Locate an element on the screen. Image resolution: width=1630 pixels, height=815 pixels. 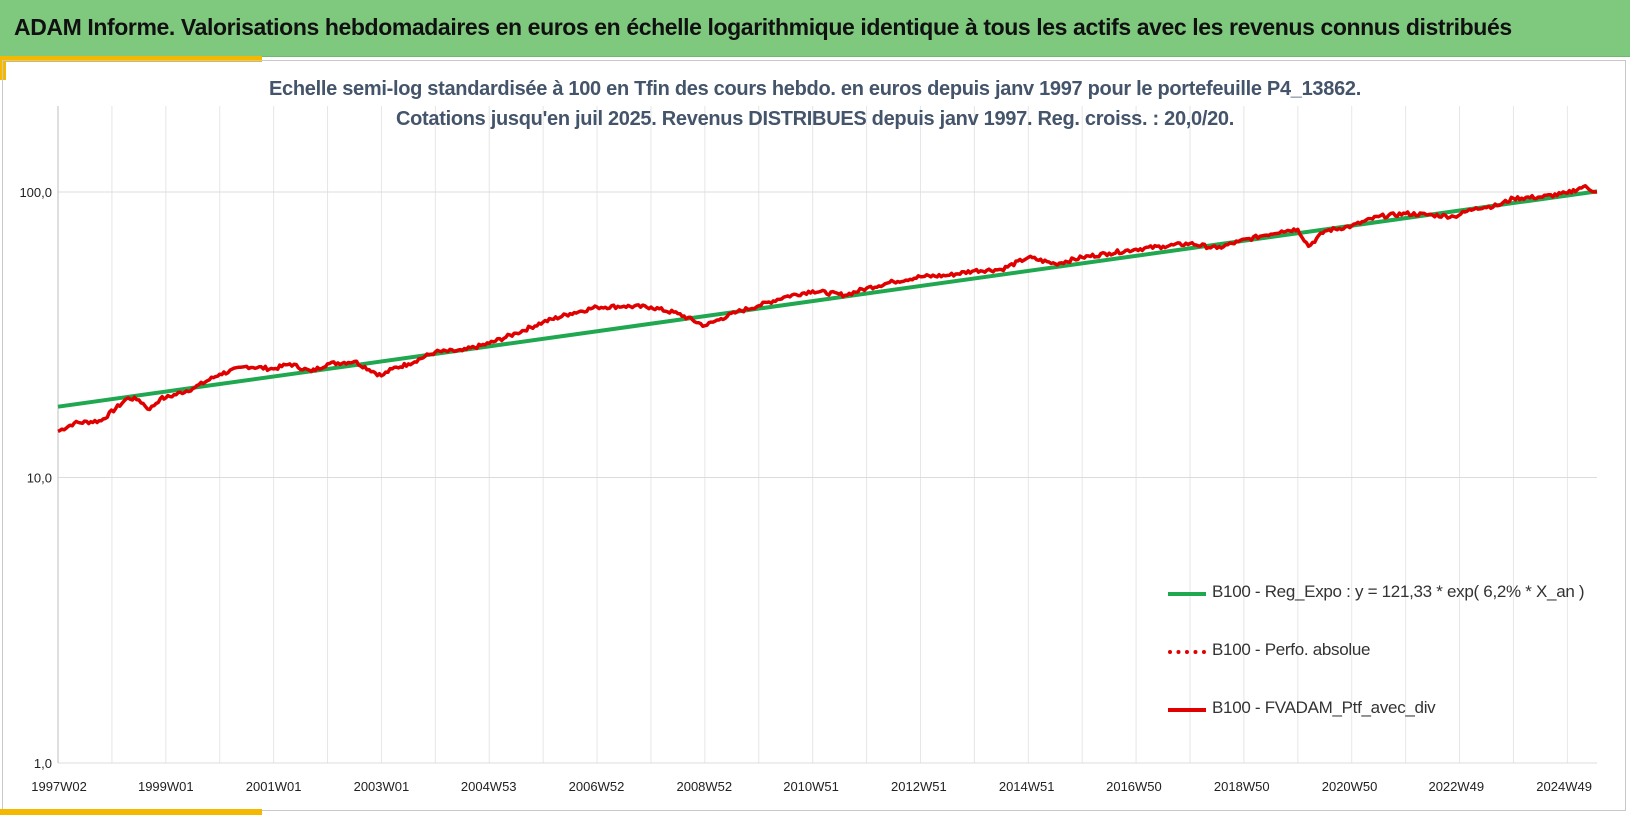
legend-swatch-regression is located at coordinates (1187, 594).